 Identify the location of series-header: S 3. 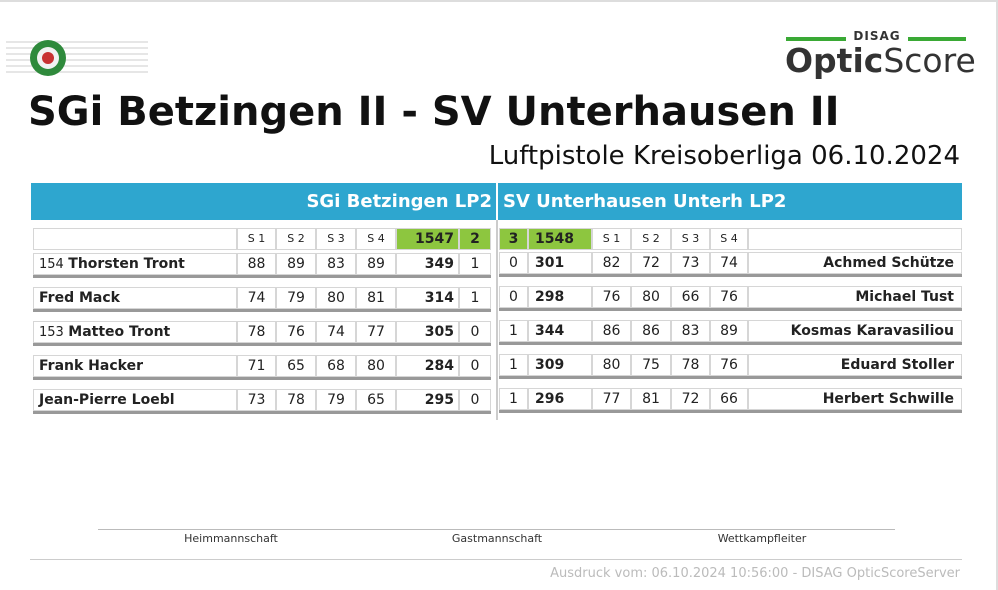
(690, 239).